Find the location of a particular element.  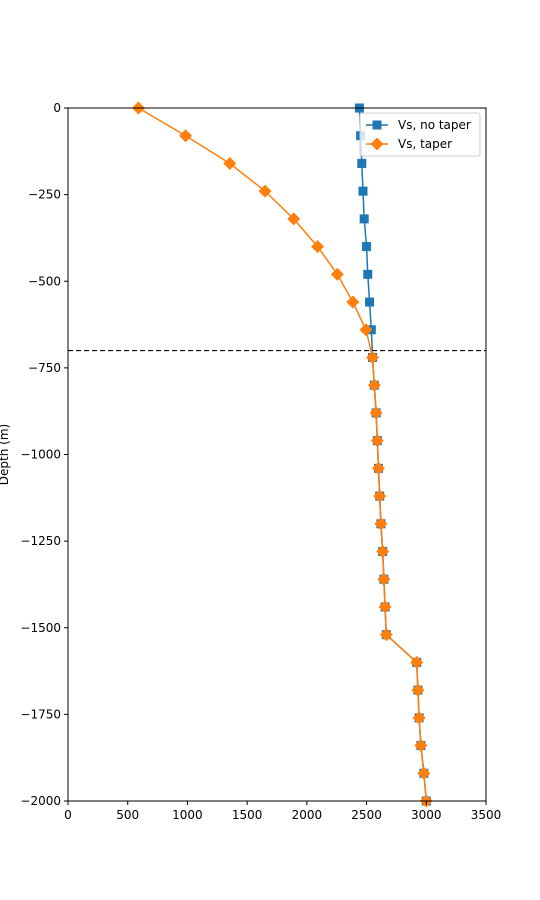

x-tick-label: 3000 is located at coordinates (426, 815).